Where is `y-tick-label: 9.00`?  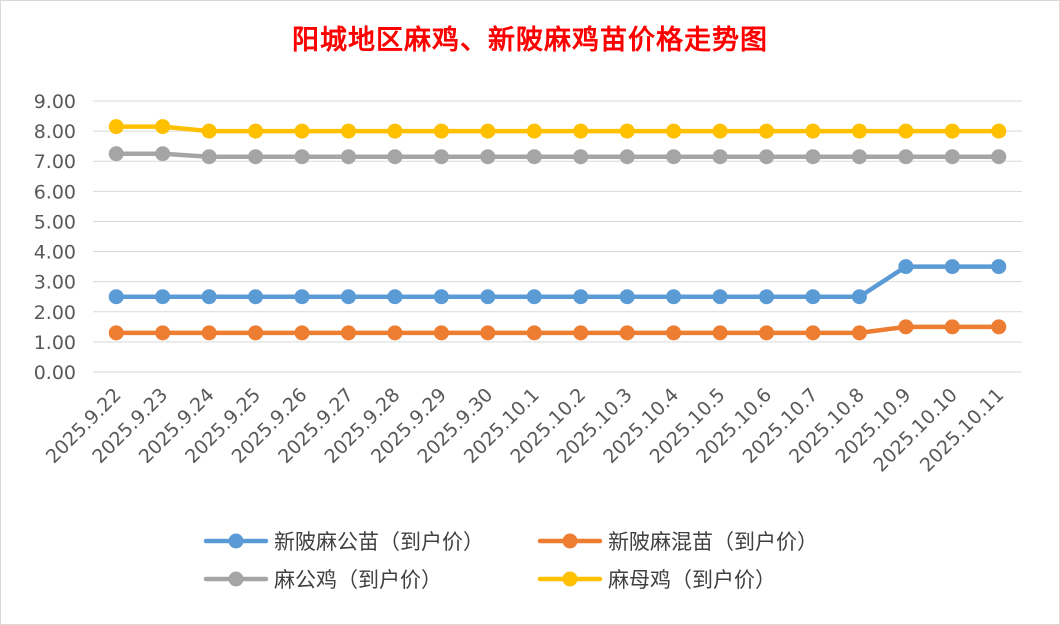 y-tick-label: 9.00 is located at coordinates (55, 102).